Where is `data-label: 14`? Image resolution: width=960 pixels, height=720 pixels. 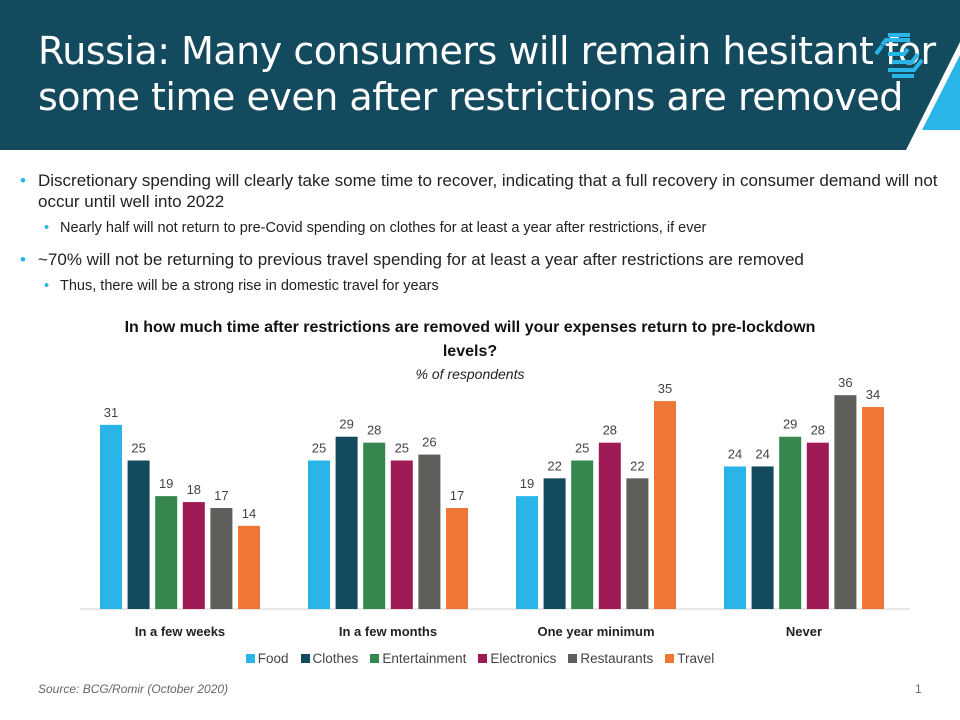 data-label: 14 is located at coordinates (249, 513).